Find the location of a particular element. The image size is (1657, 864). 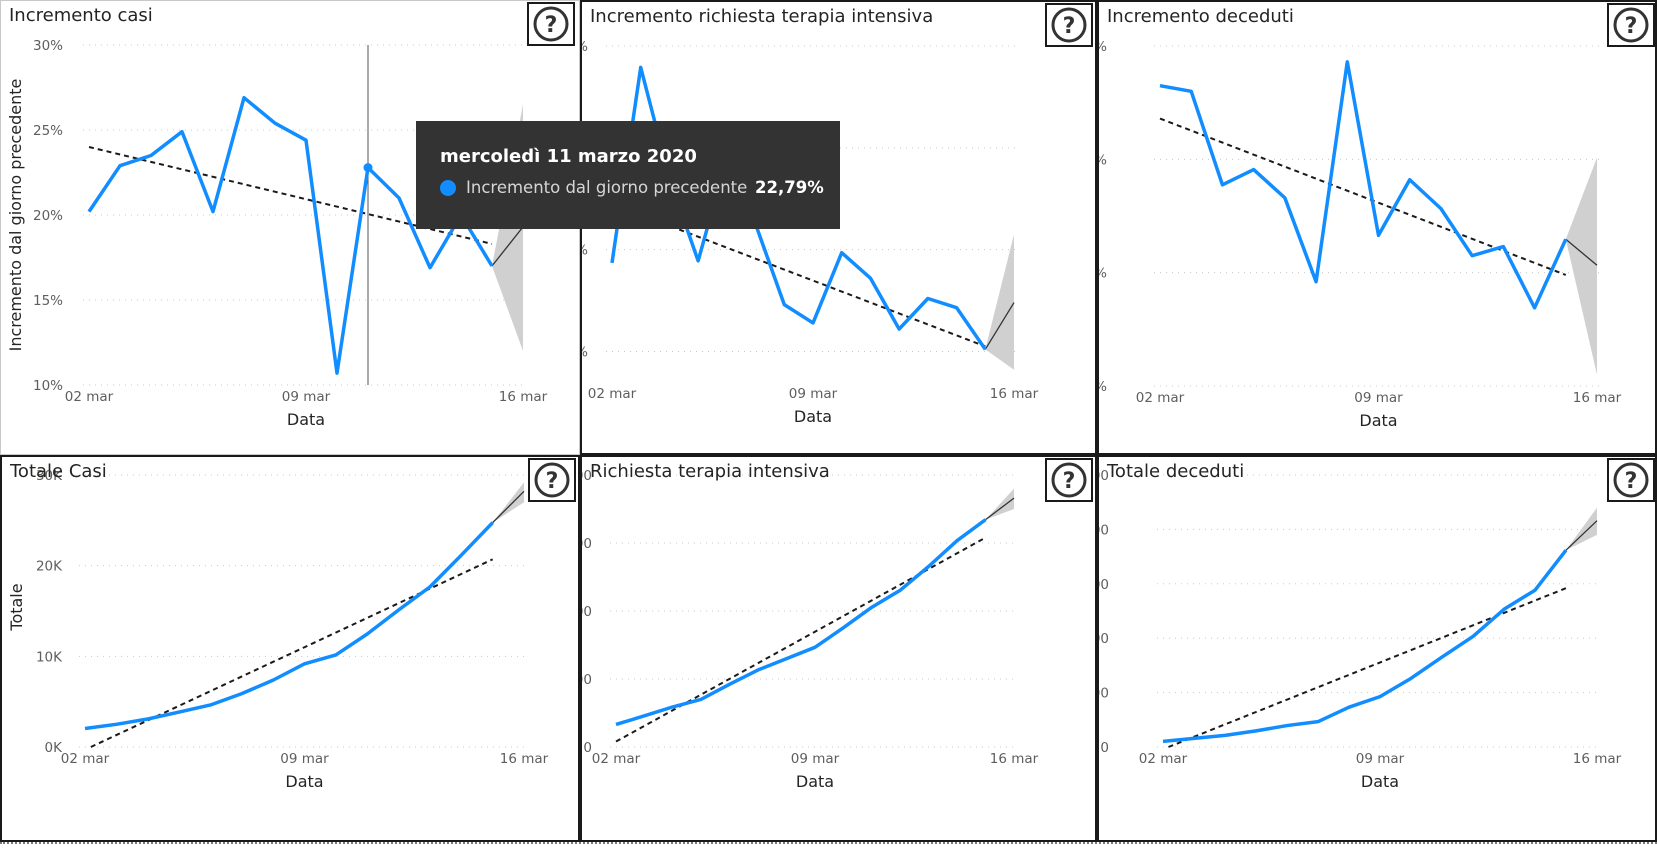

y-tick-label: 40% is located at coordinates (585, 47).